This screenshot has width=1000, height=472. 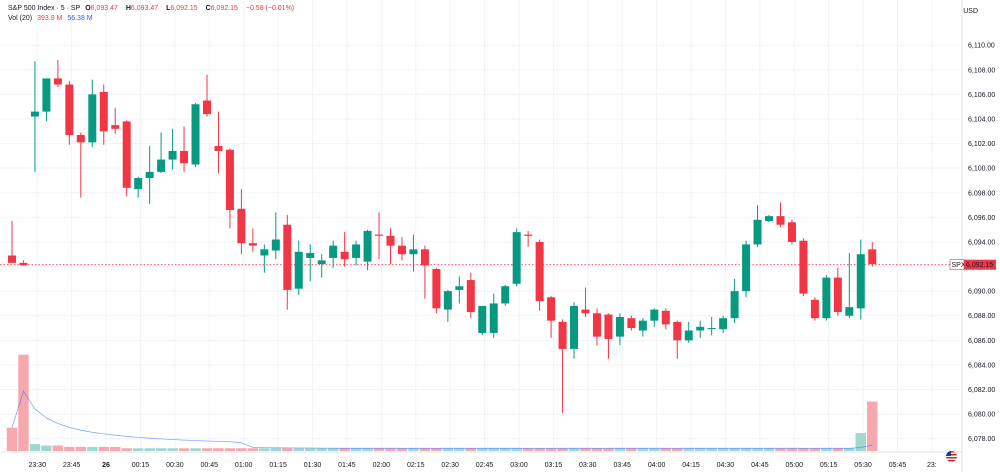 What do you see at coordinates (794, 465) in the screenshot?
I see `time-tick-label: 05:00` at bounding box center [794, 465].